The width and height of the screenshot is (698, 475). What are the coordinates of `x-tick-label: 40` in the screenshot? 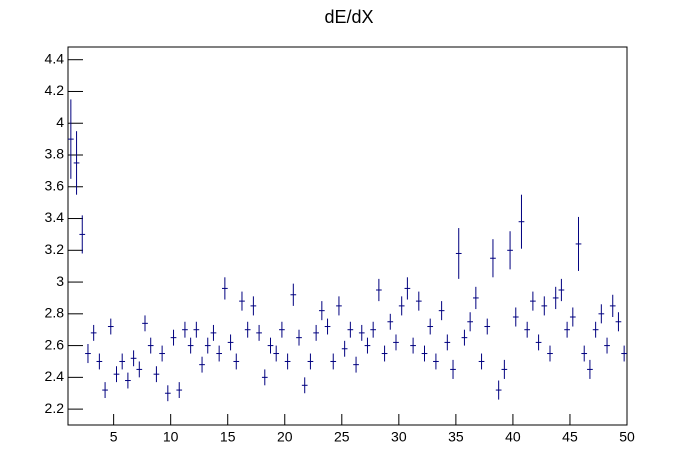 It's located at (513, 437).